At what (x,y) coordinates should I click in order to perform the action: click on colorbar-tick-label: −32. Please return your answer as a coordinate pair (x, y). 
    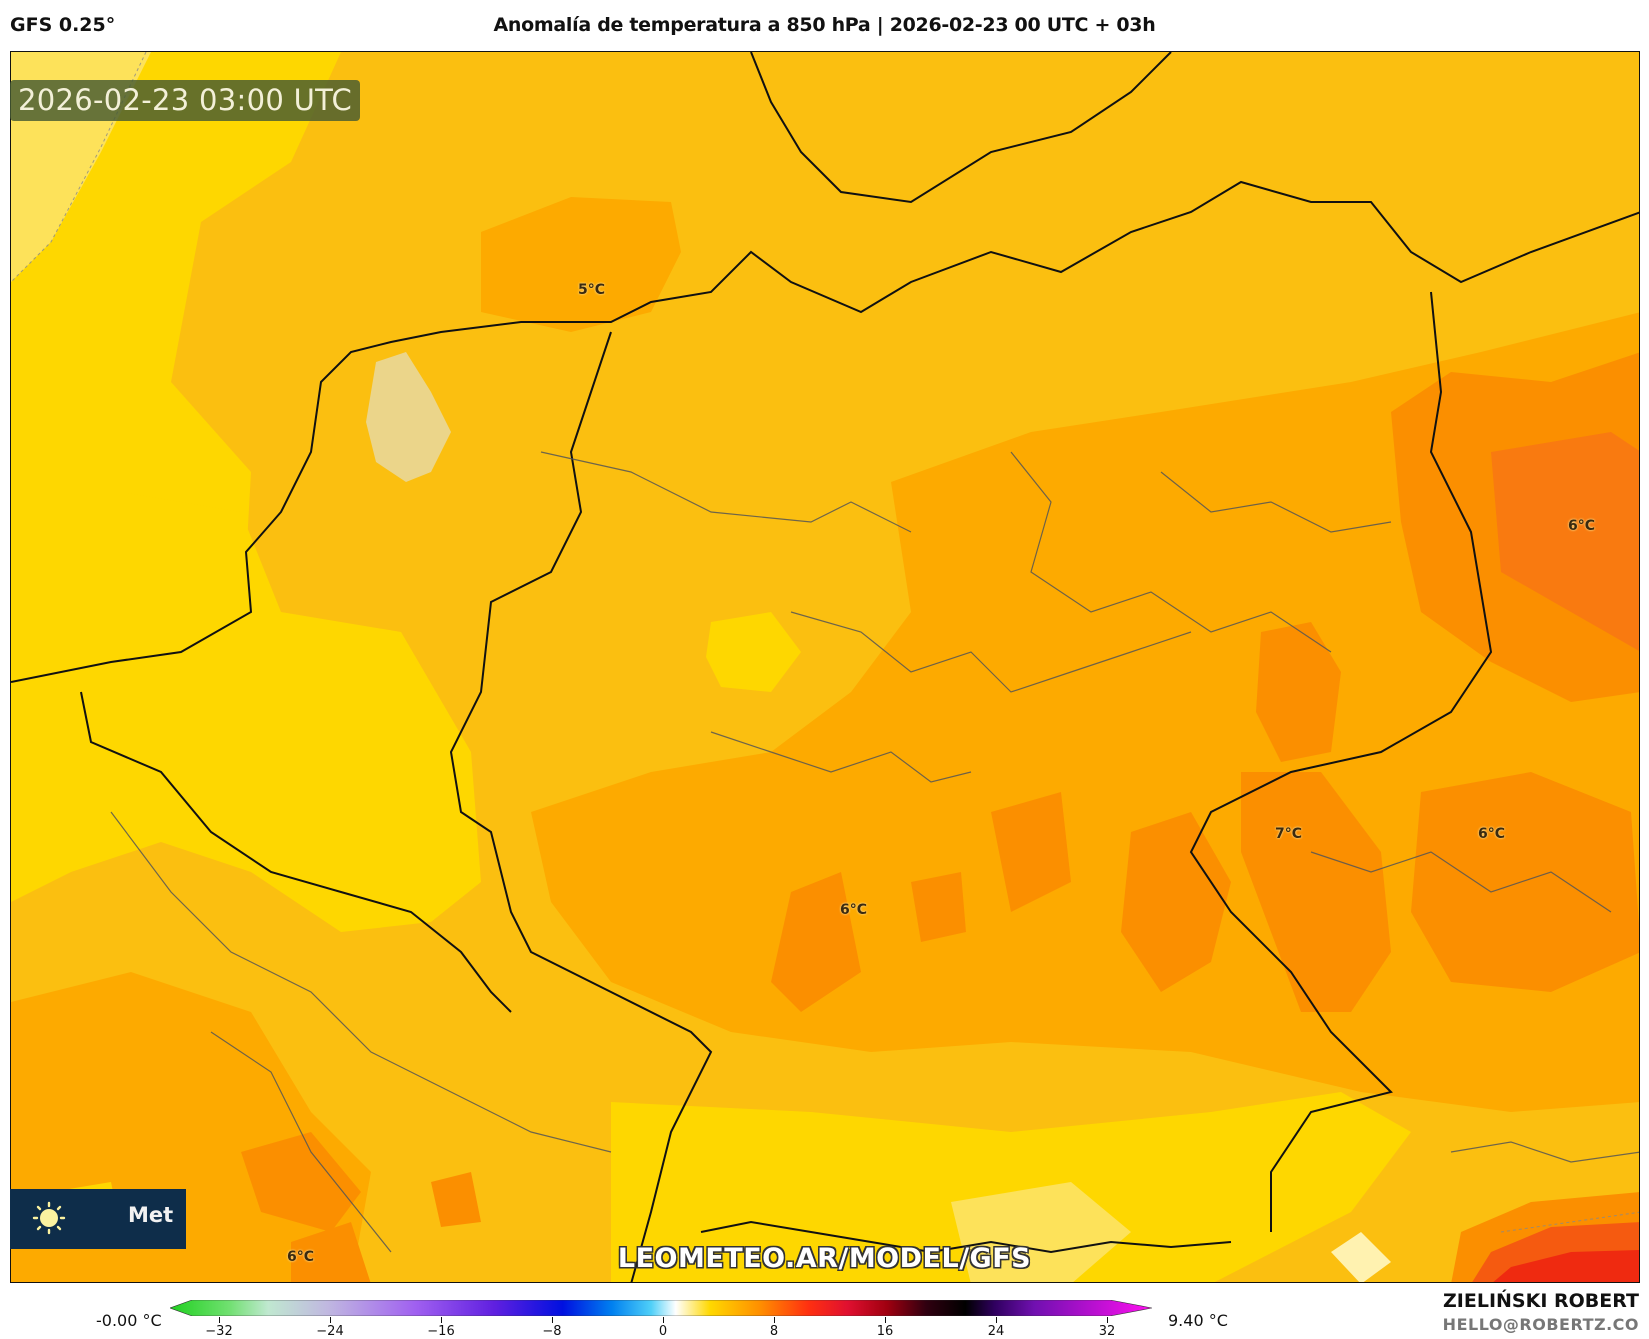
    Looking at the image, I should click on (219, 1331).